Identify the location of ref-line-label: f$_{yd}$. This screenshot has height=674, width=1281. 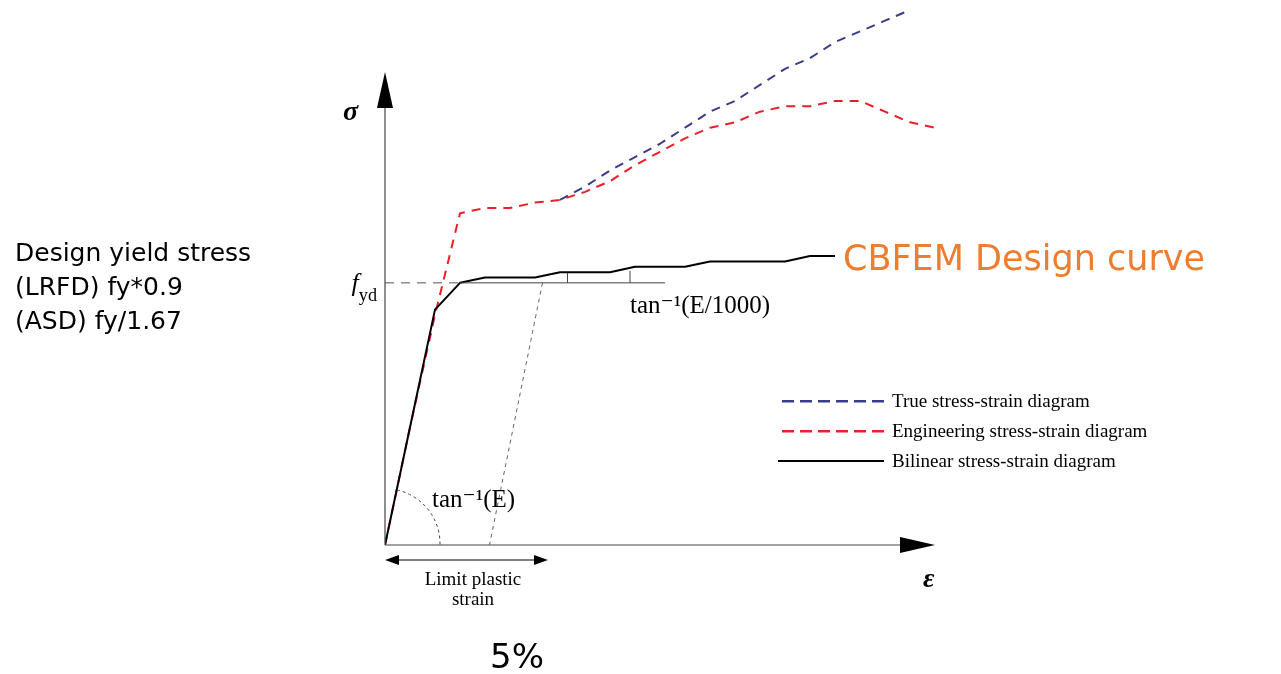
(364, 286).